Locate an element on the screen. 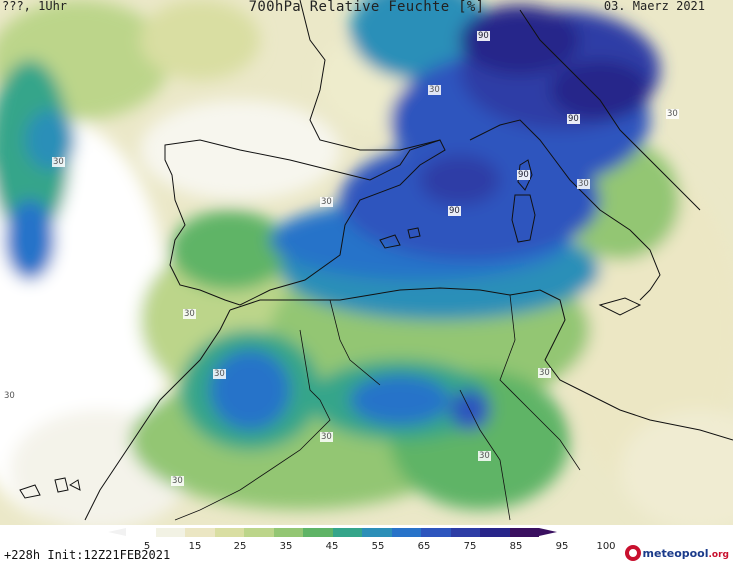  colorbar-ticks: 5 15 25 35 45 55 65 75 85 95 100 is located at coordinates (366, 547).